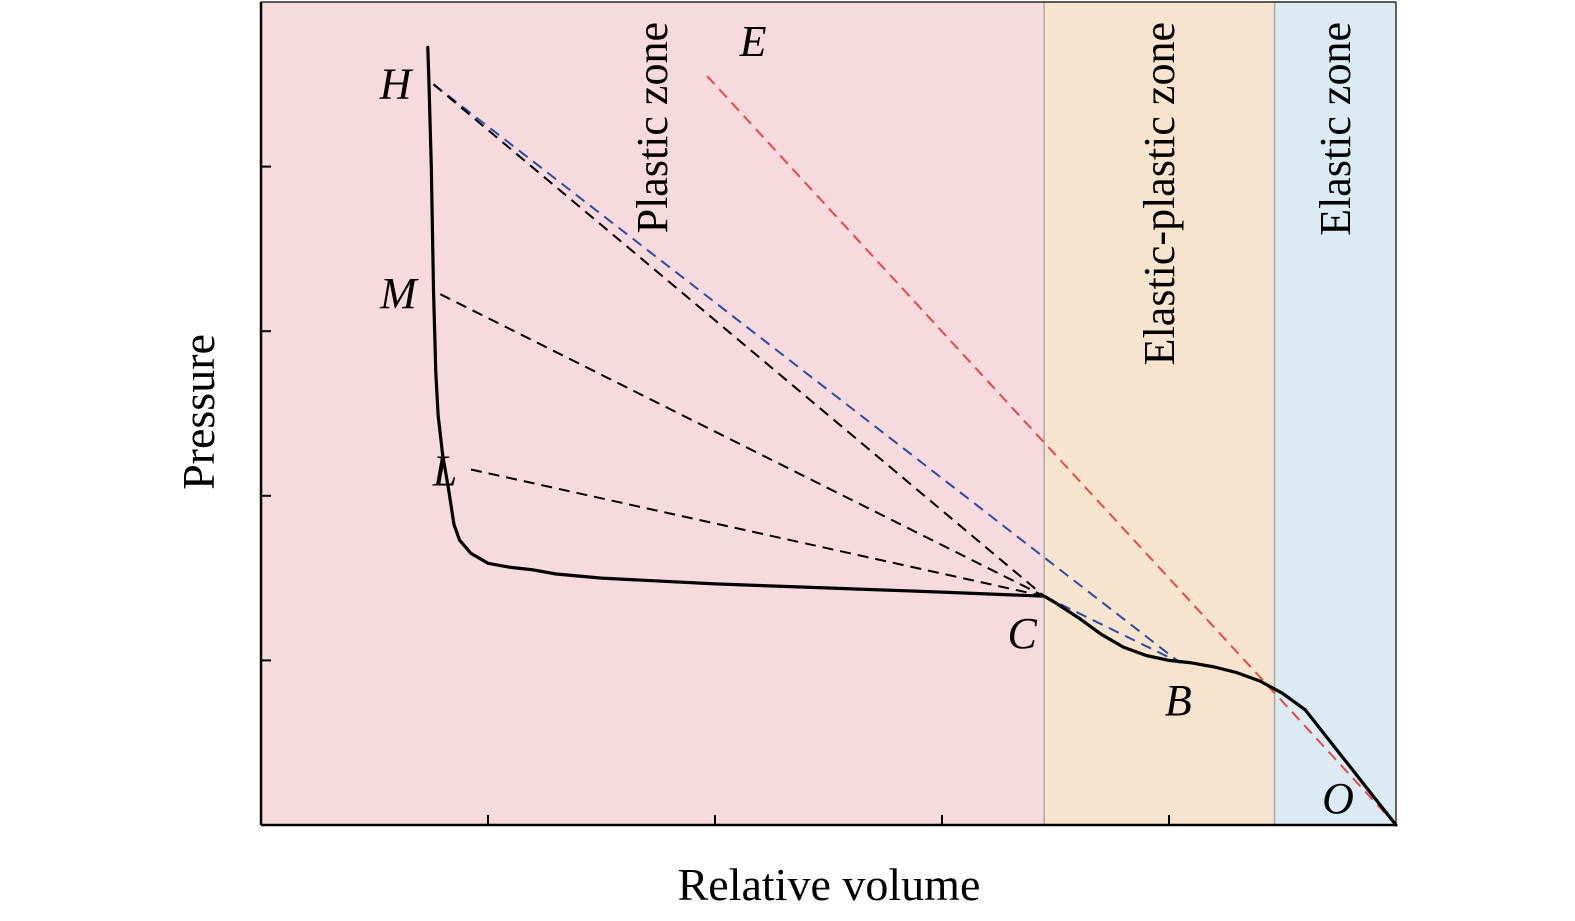  What do you see at coordinates (1338, 798) in the screenshot?
I see `point-label-o: O` at bounding box center [1338, 798].